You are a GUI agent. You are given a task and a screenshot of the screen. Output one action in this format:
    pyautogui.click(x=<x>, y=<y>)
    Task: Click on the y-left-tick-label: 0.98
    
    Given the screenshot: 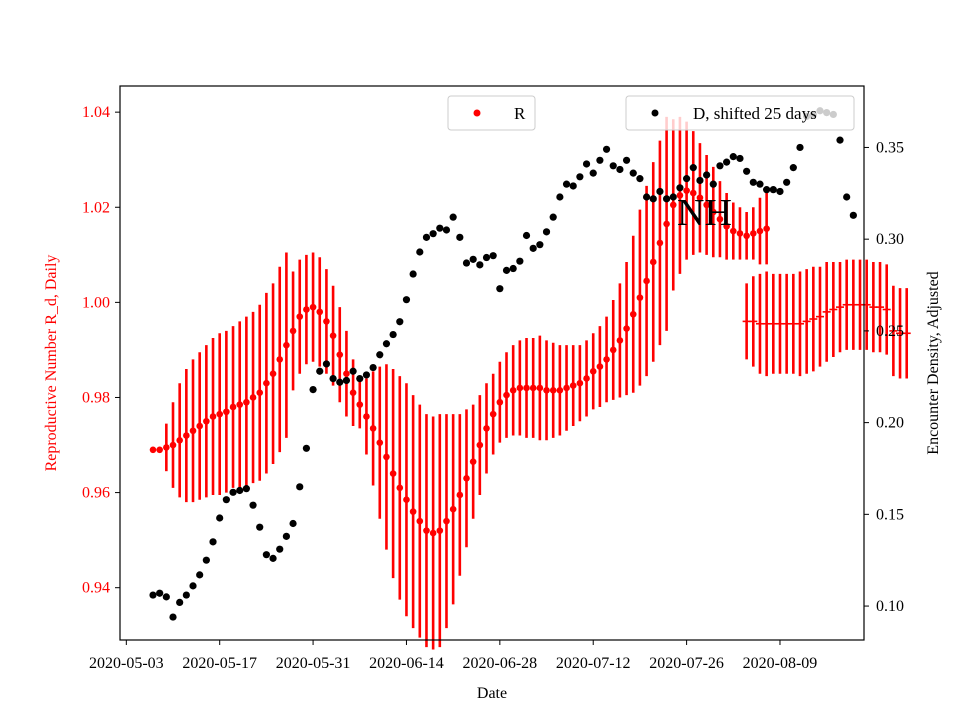 What is the action you would take?
    pyautogui.click(x=96, y=397)
    